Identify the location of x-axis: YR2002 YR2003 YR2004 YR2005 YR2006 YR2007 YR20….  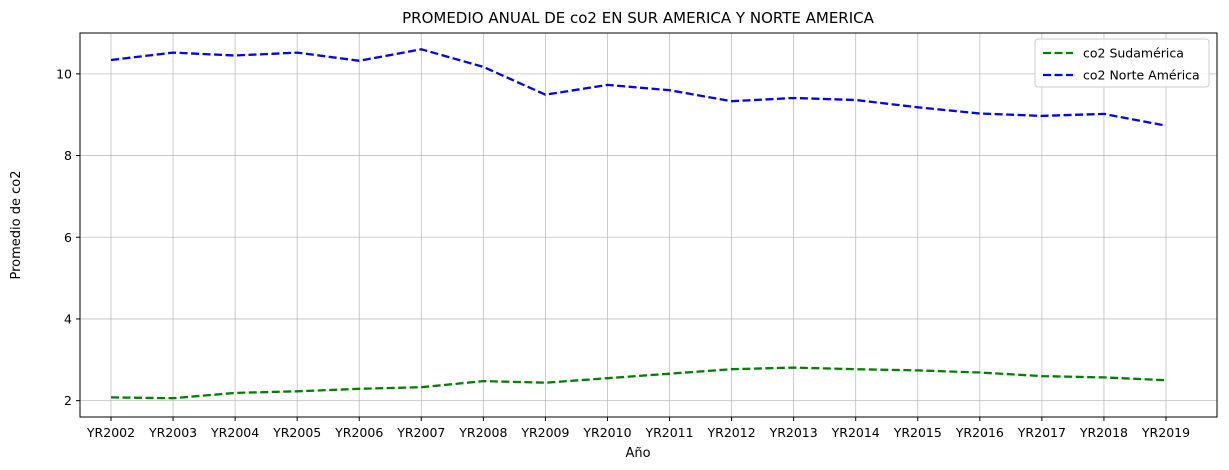
(638, 428).